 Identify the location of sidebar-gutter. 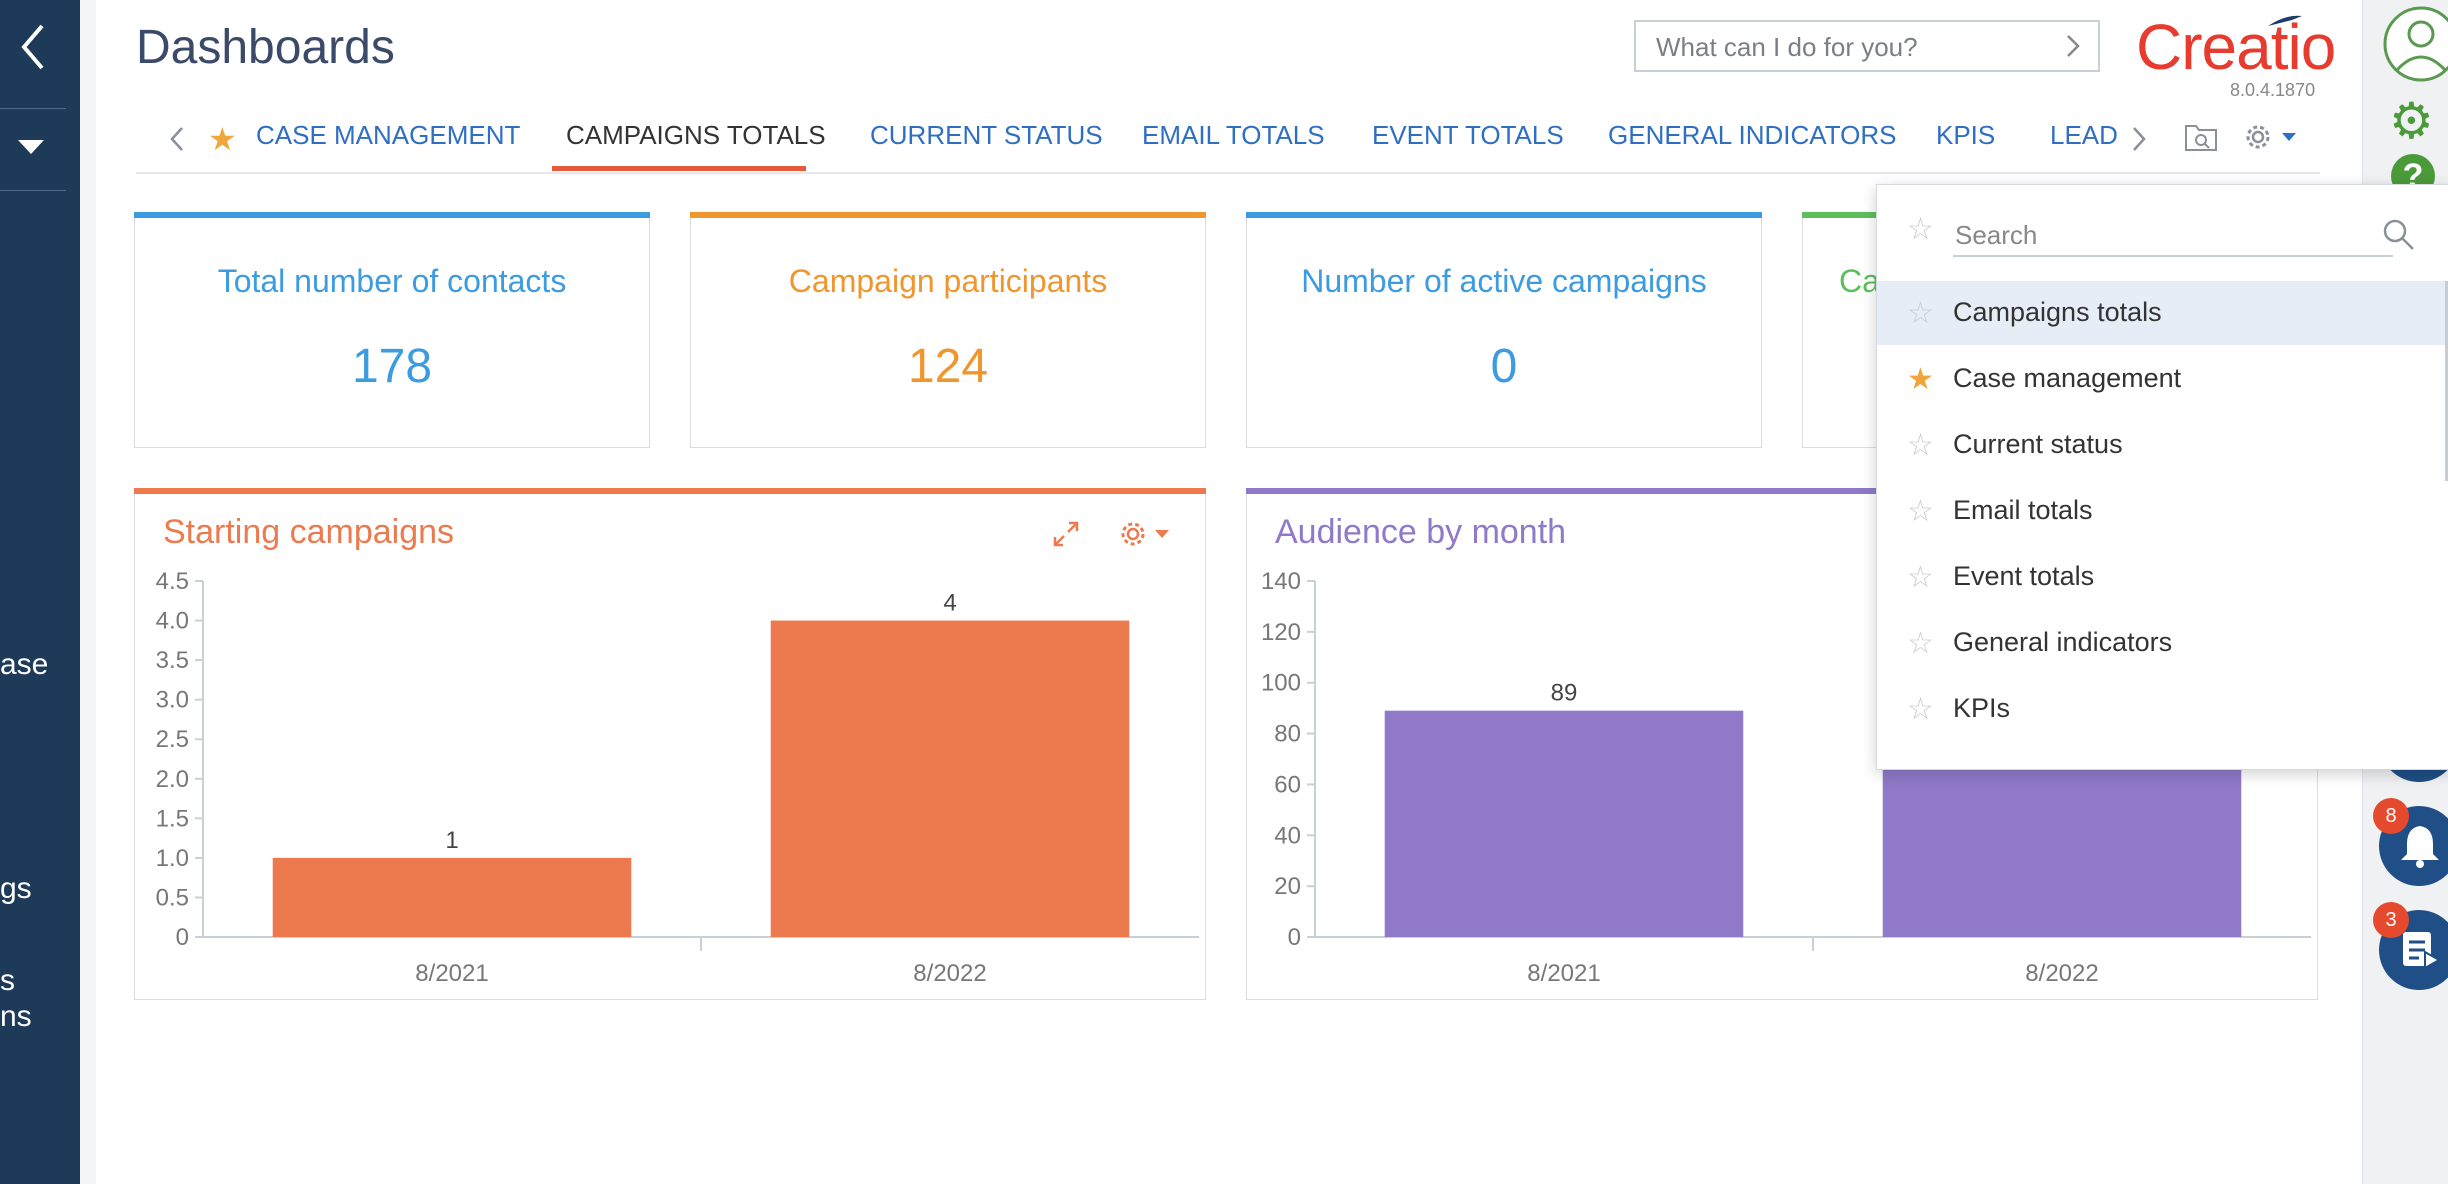
(88, 592).